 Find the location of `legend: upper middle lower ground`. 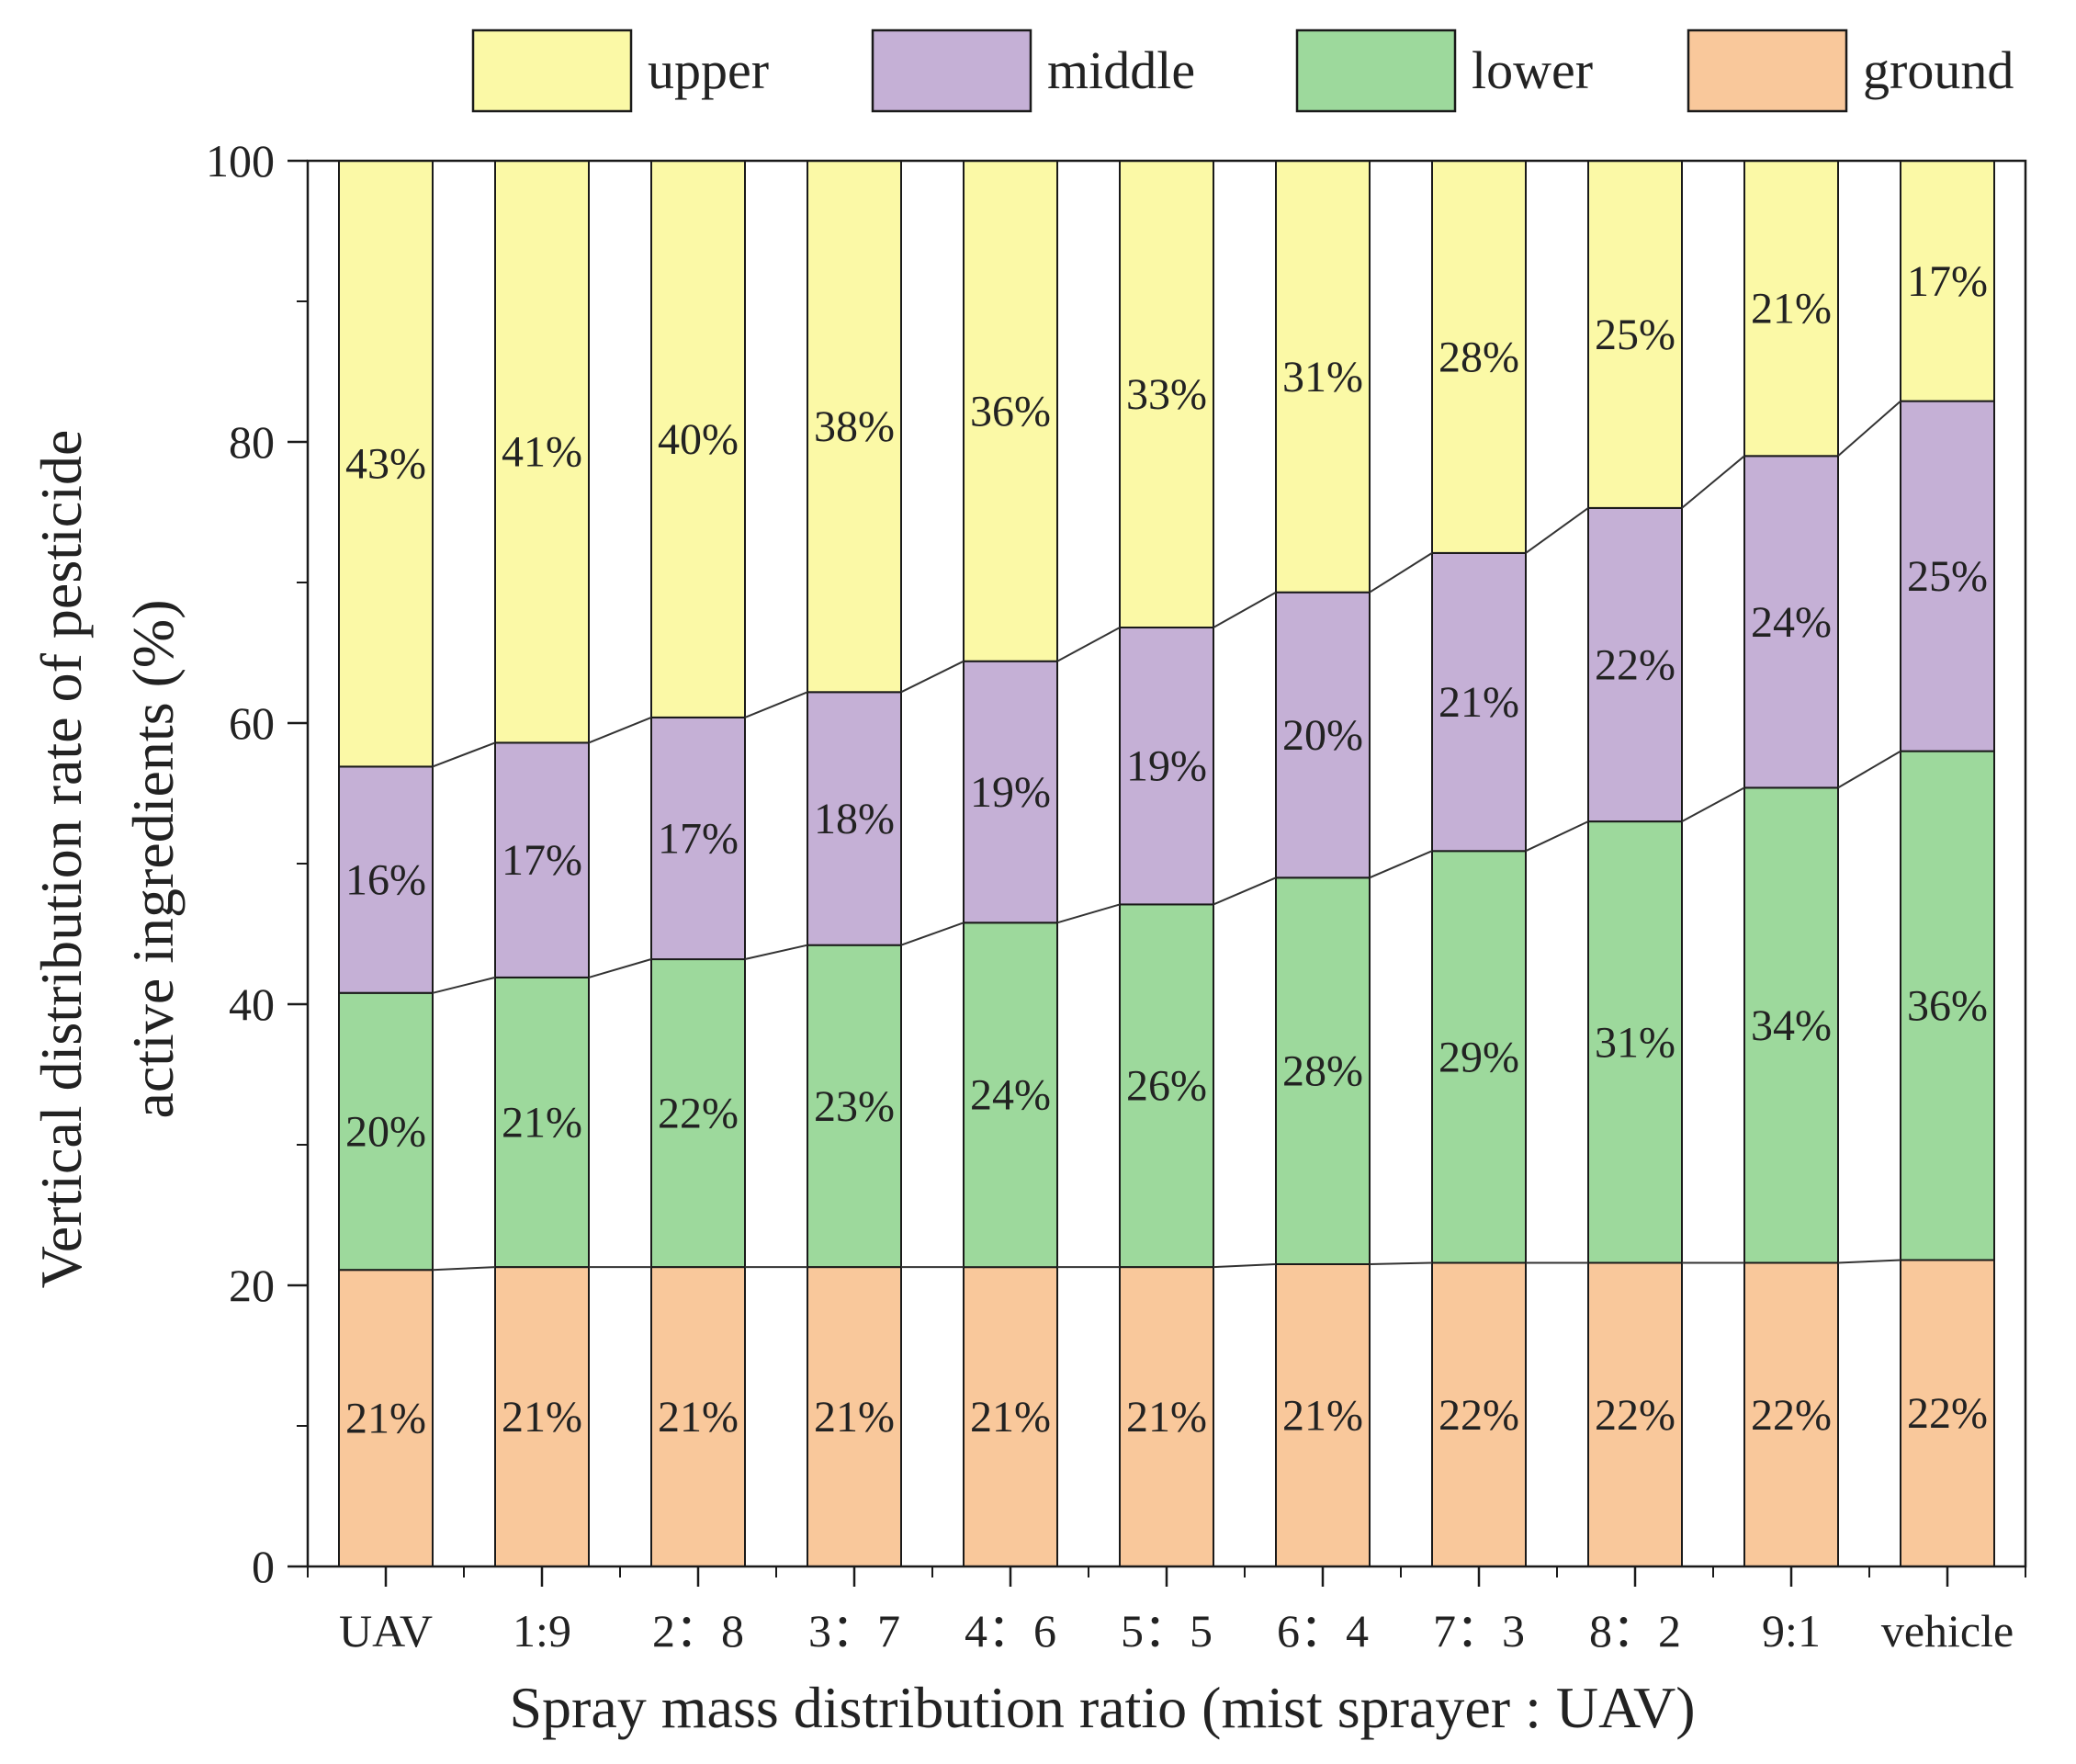

legend: upper middle lower ground is located at coordinates (1242, 70).